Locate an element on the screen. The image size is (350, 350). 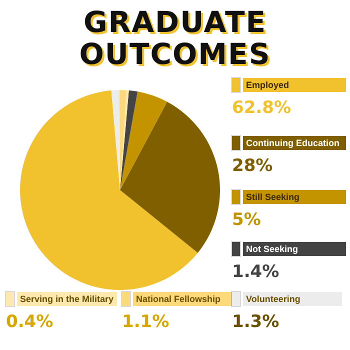
legend-label: Still Seeking is located at coordinates (294, 197).